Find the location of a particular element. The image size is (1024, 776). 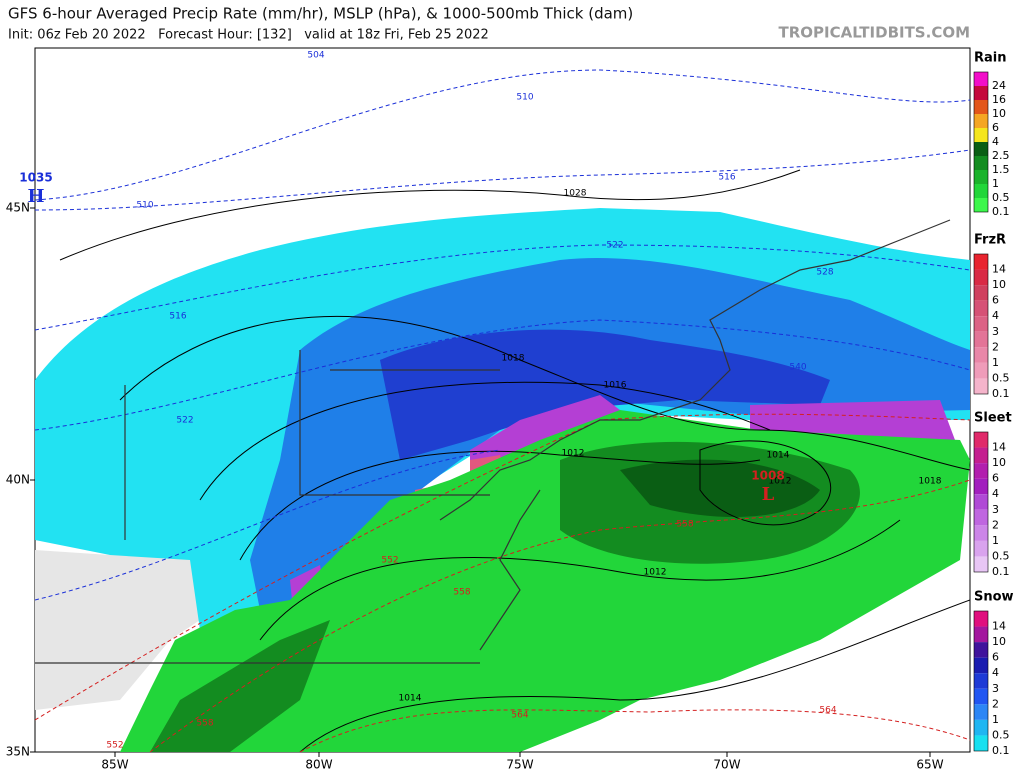

latitude-label: 40N is located at coordinates (18, 480).